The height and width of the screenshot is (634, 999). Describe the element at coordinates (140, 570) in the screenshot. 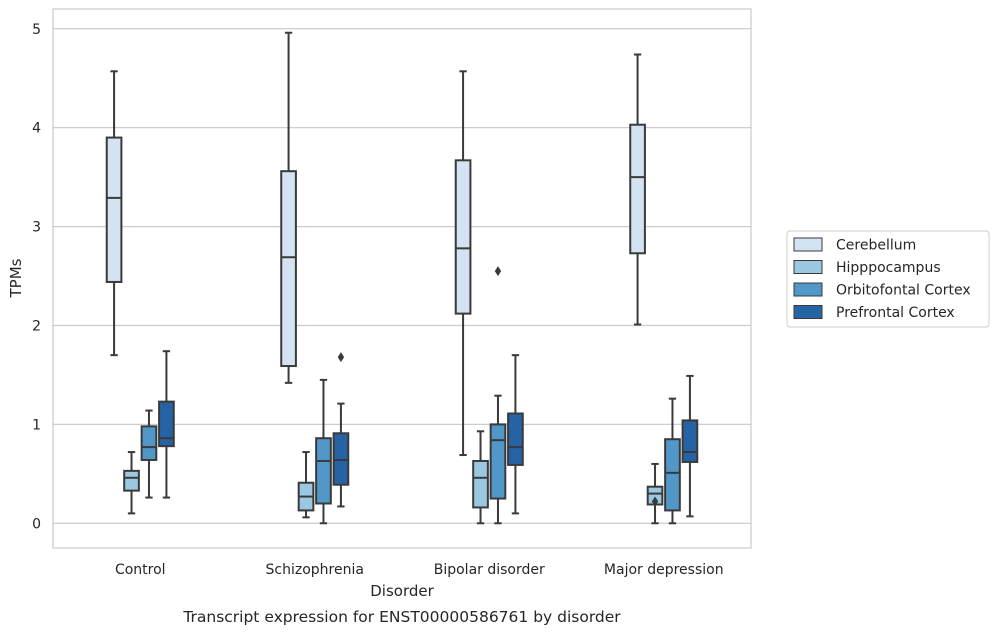

I see `x-tick-label: Control` at that location.